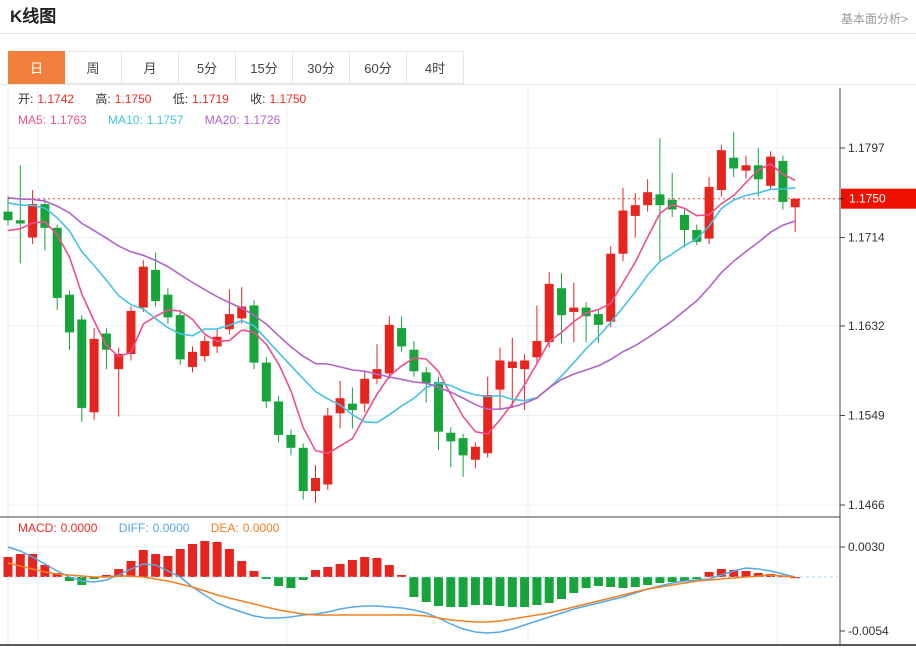  What do you see at coordinates (458, 84) in the screenshot?
I see `tabbar-divider` at bounding box center [458, 84].